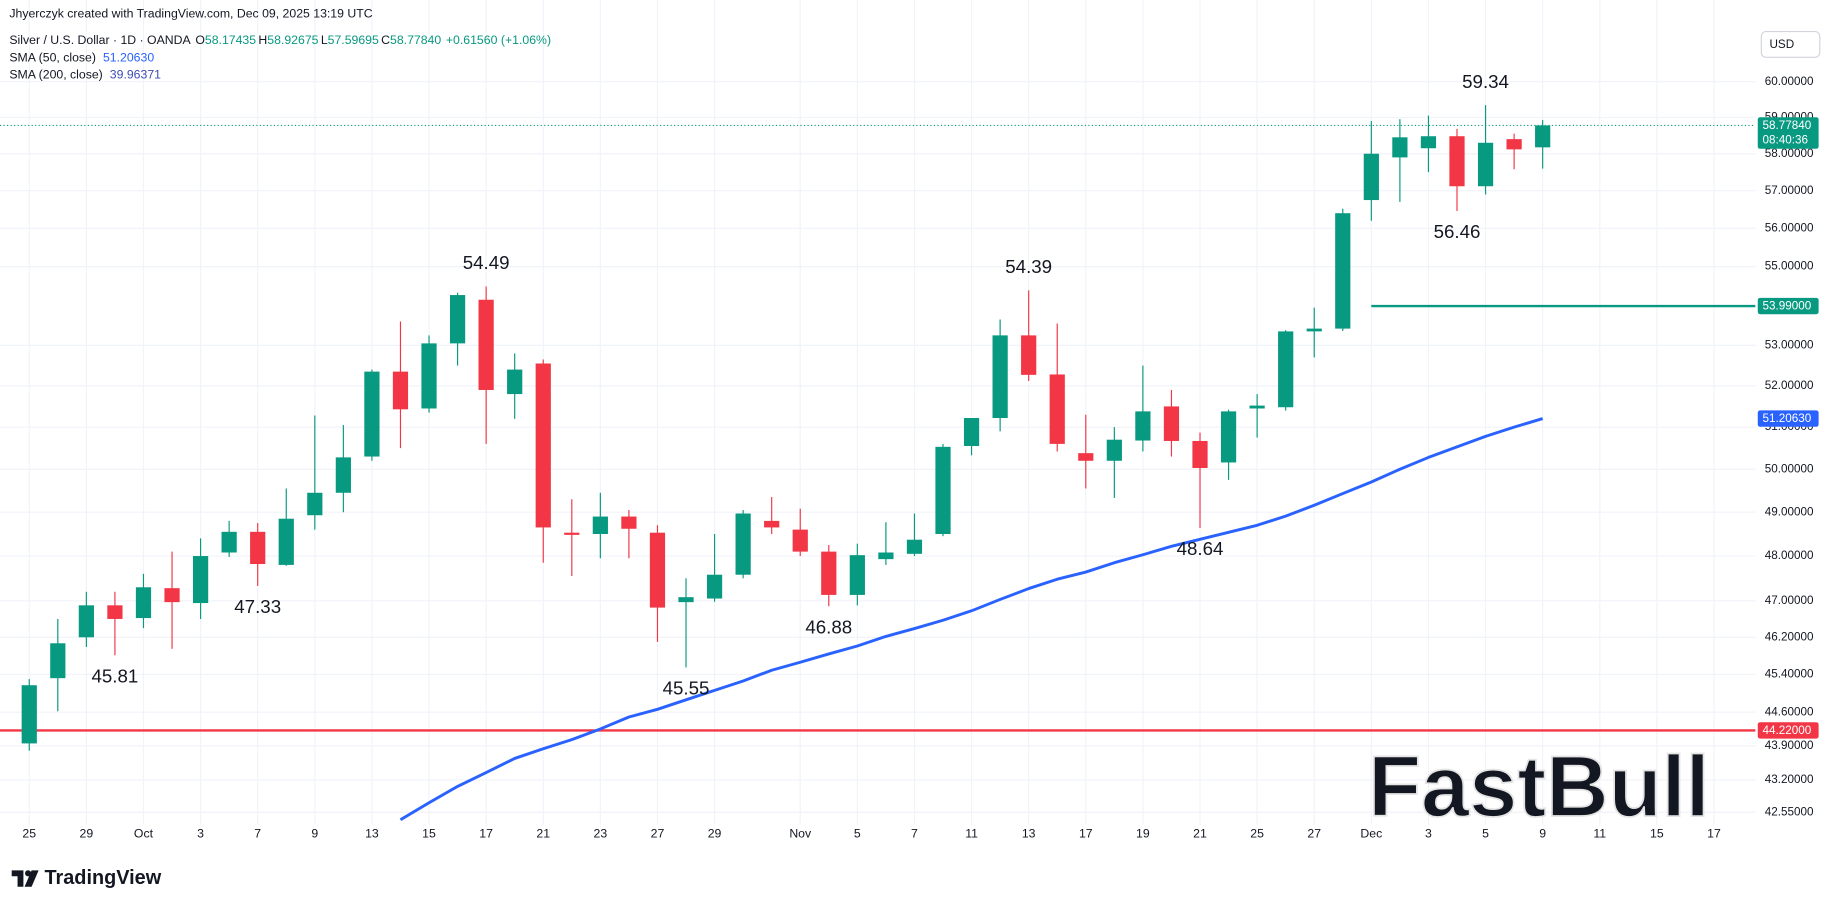  Describe the element at coordinates (292, 40) in the screenshot. I see `ohlc-value: 58.92675` at that location.